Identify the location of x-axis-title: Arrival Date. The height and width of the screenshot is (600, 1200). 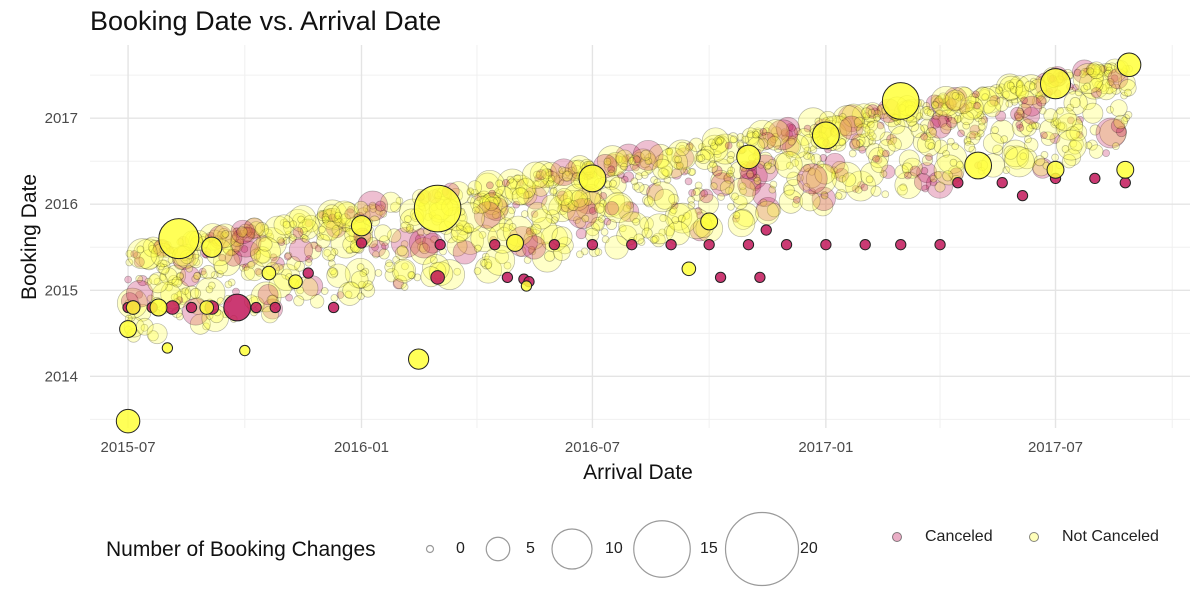
(638, 472).